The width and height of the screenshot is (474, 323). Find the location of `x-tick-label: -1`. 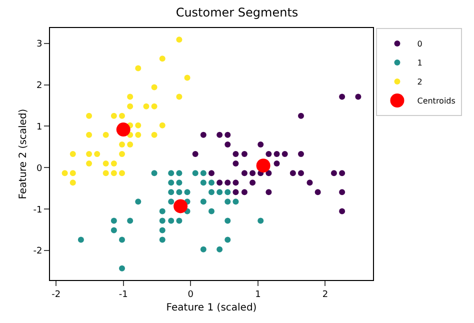

x-tick-label: -1 is located at coordinates (123, 295).